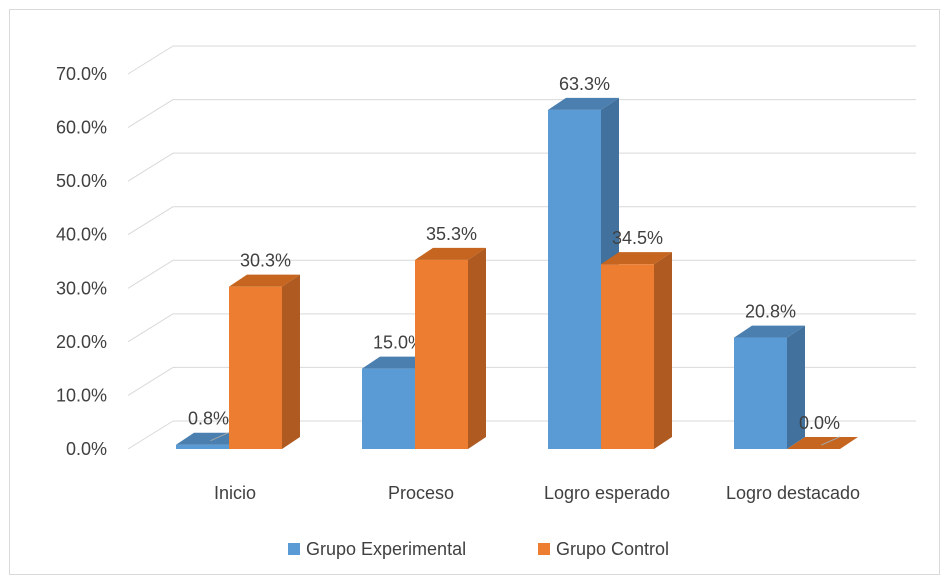 This screenshot has width=952, height=581. I want to click on y-tick-label: 10.0%, so click(81, 395).